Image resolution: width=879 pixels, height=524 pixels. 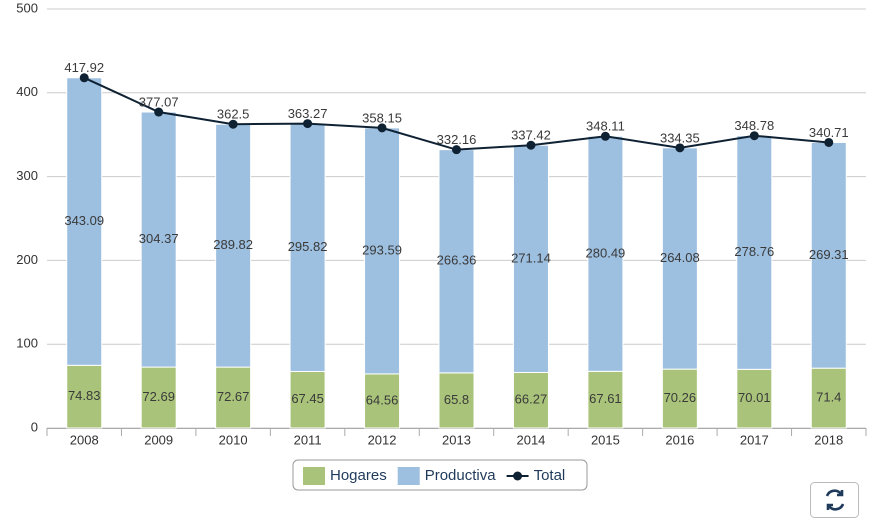 I want to click on data-label: 269.31, so click(x=829, y=254).